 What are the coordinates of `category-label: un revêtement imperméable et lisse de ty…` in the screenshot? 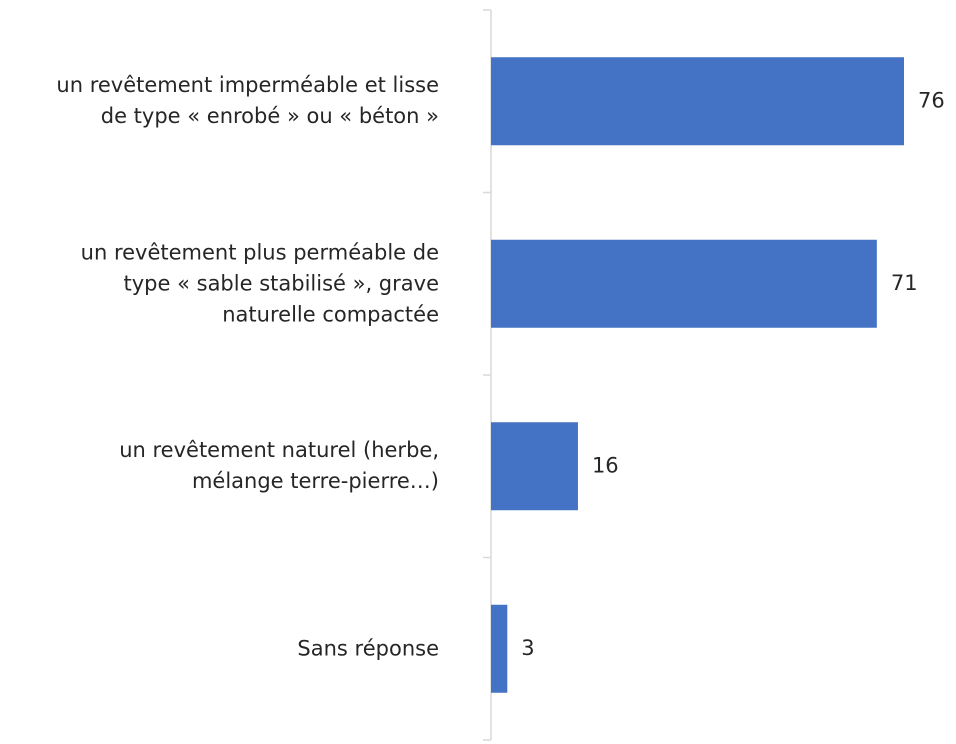 It's located at (247, 101).